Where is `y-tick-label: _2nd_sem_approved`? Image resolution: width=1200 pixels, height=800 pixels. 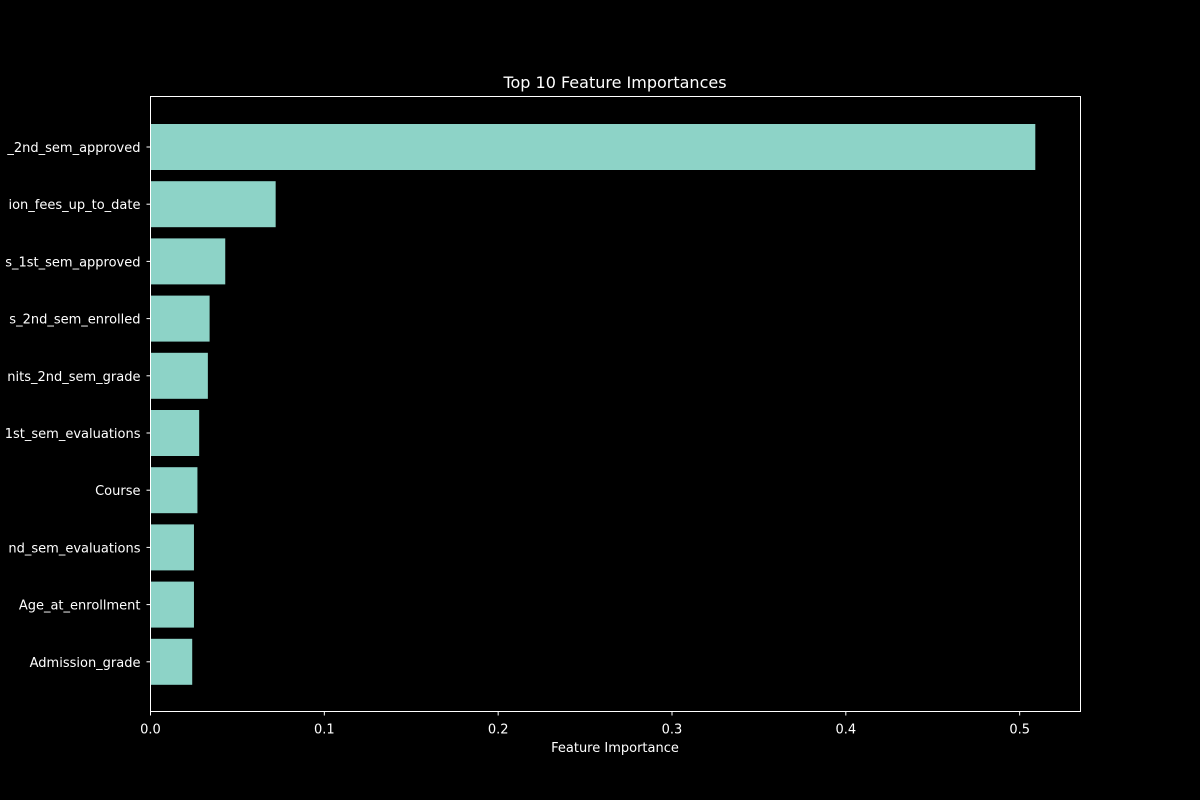
y-tick-label: _2nd_sem_approved is located at coordinates (73, 148).